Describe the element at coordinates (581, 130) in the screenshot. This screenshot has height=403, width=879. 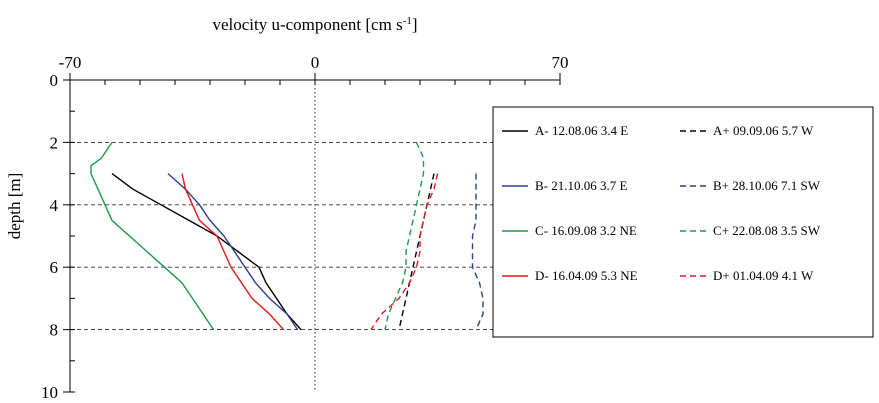
I see `legend-label-0: A- 12.08.06 3.4 E` at that location.